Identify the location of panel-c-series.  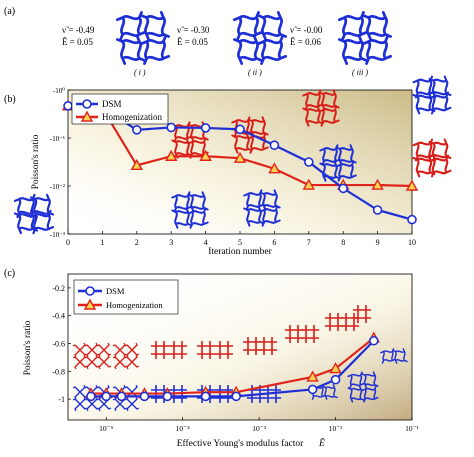
(232, 366).